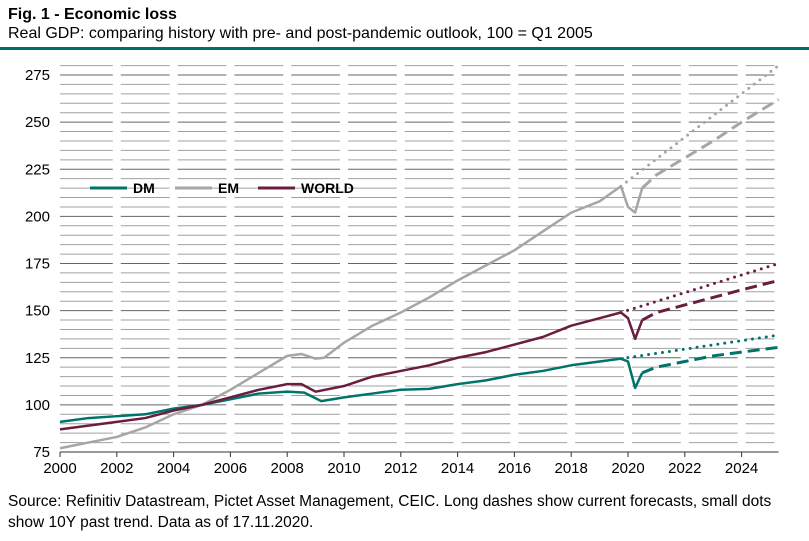 Image resolution: width=809 pixels, height=541 pixels. What do you see at coordinates (37, 169) in the screenshot?
I see `y-tick-label: 225` at bounding box center [37, 169].